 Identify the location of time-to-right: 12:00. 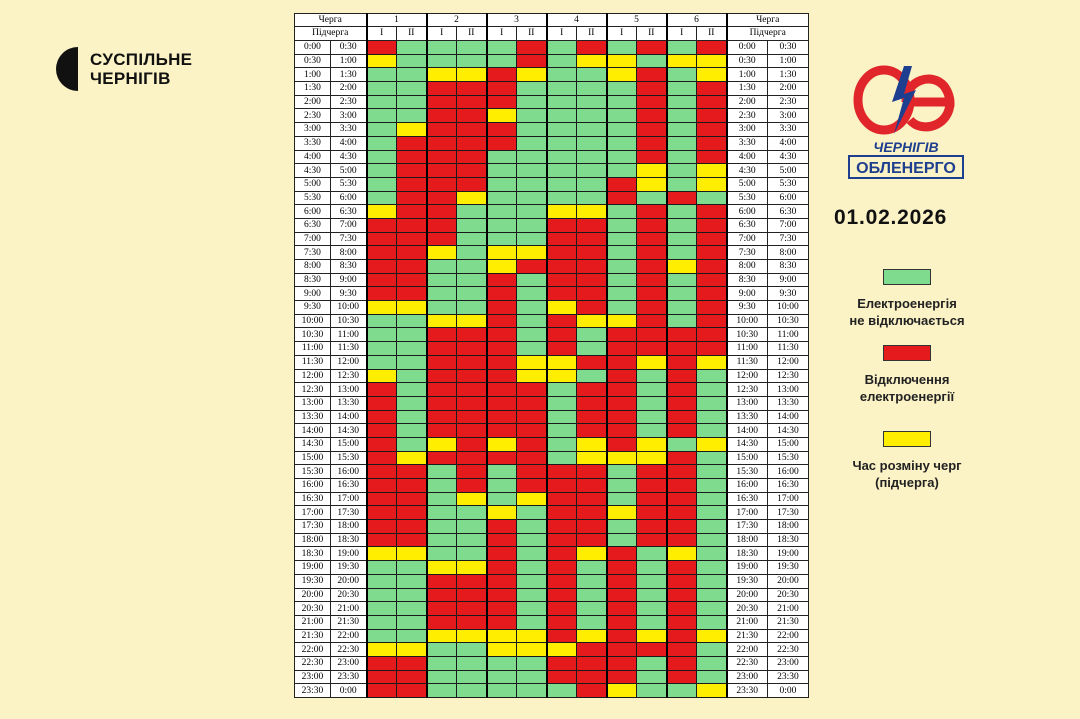
(788, 362).